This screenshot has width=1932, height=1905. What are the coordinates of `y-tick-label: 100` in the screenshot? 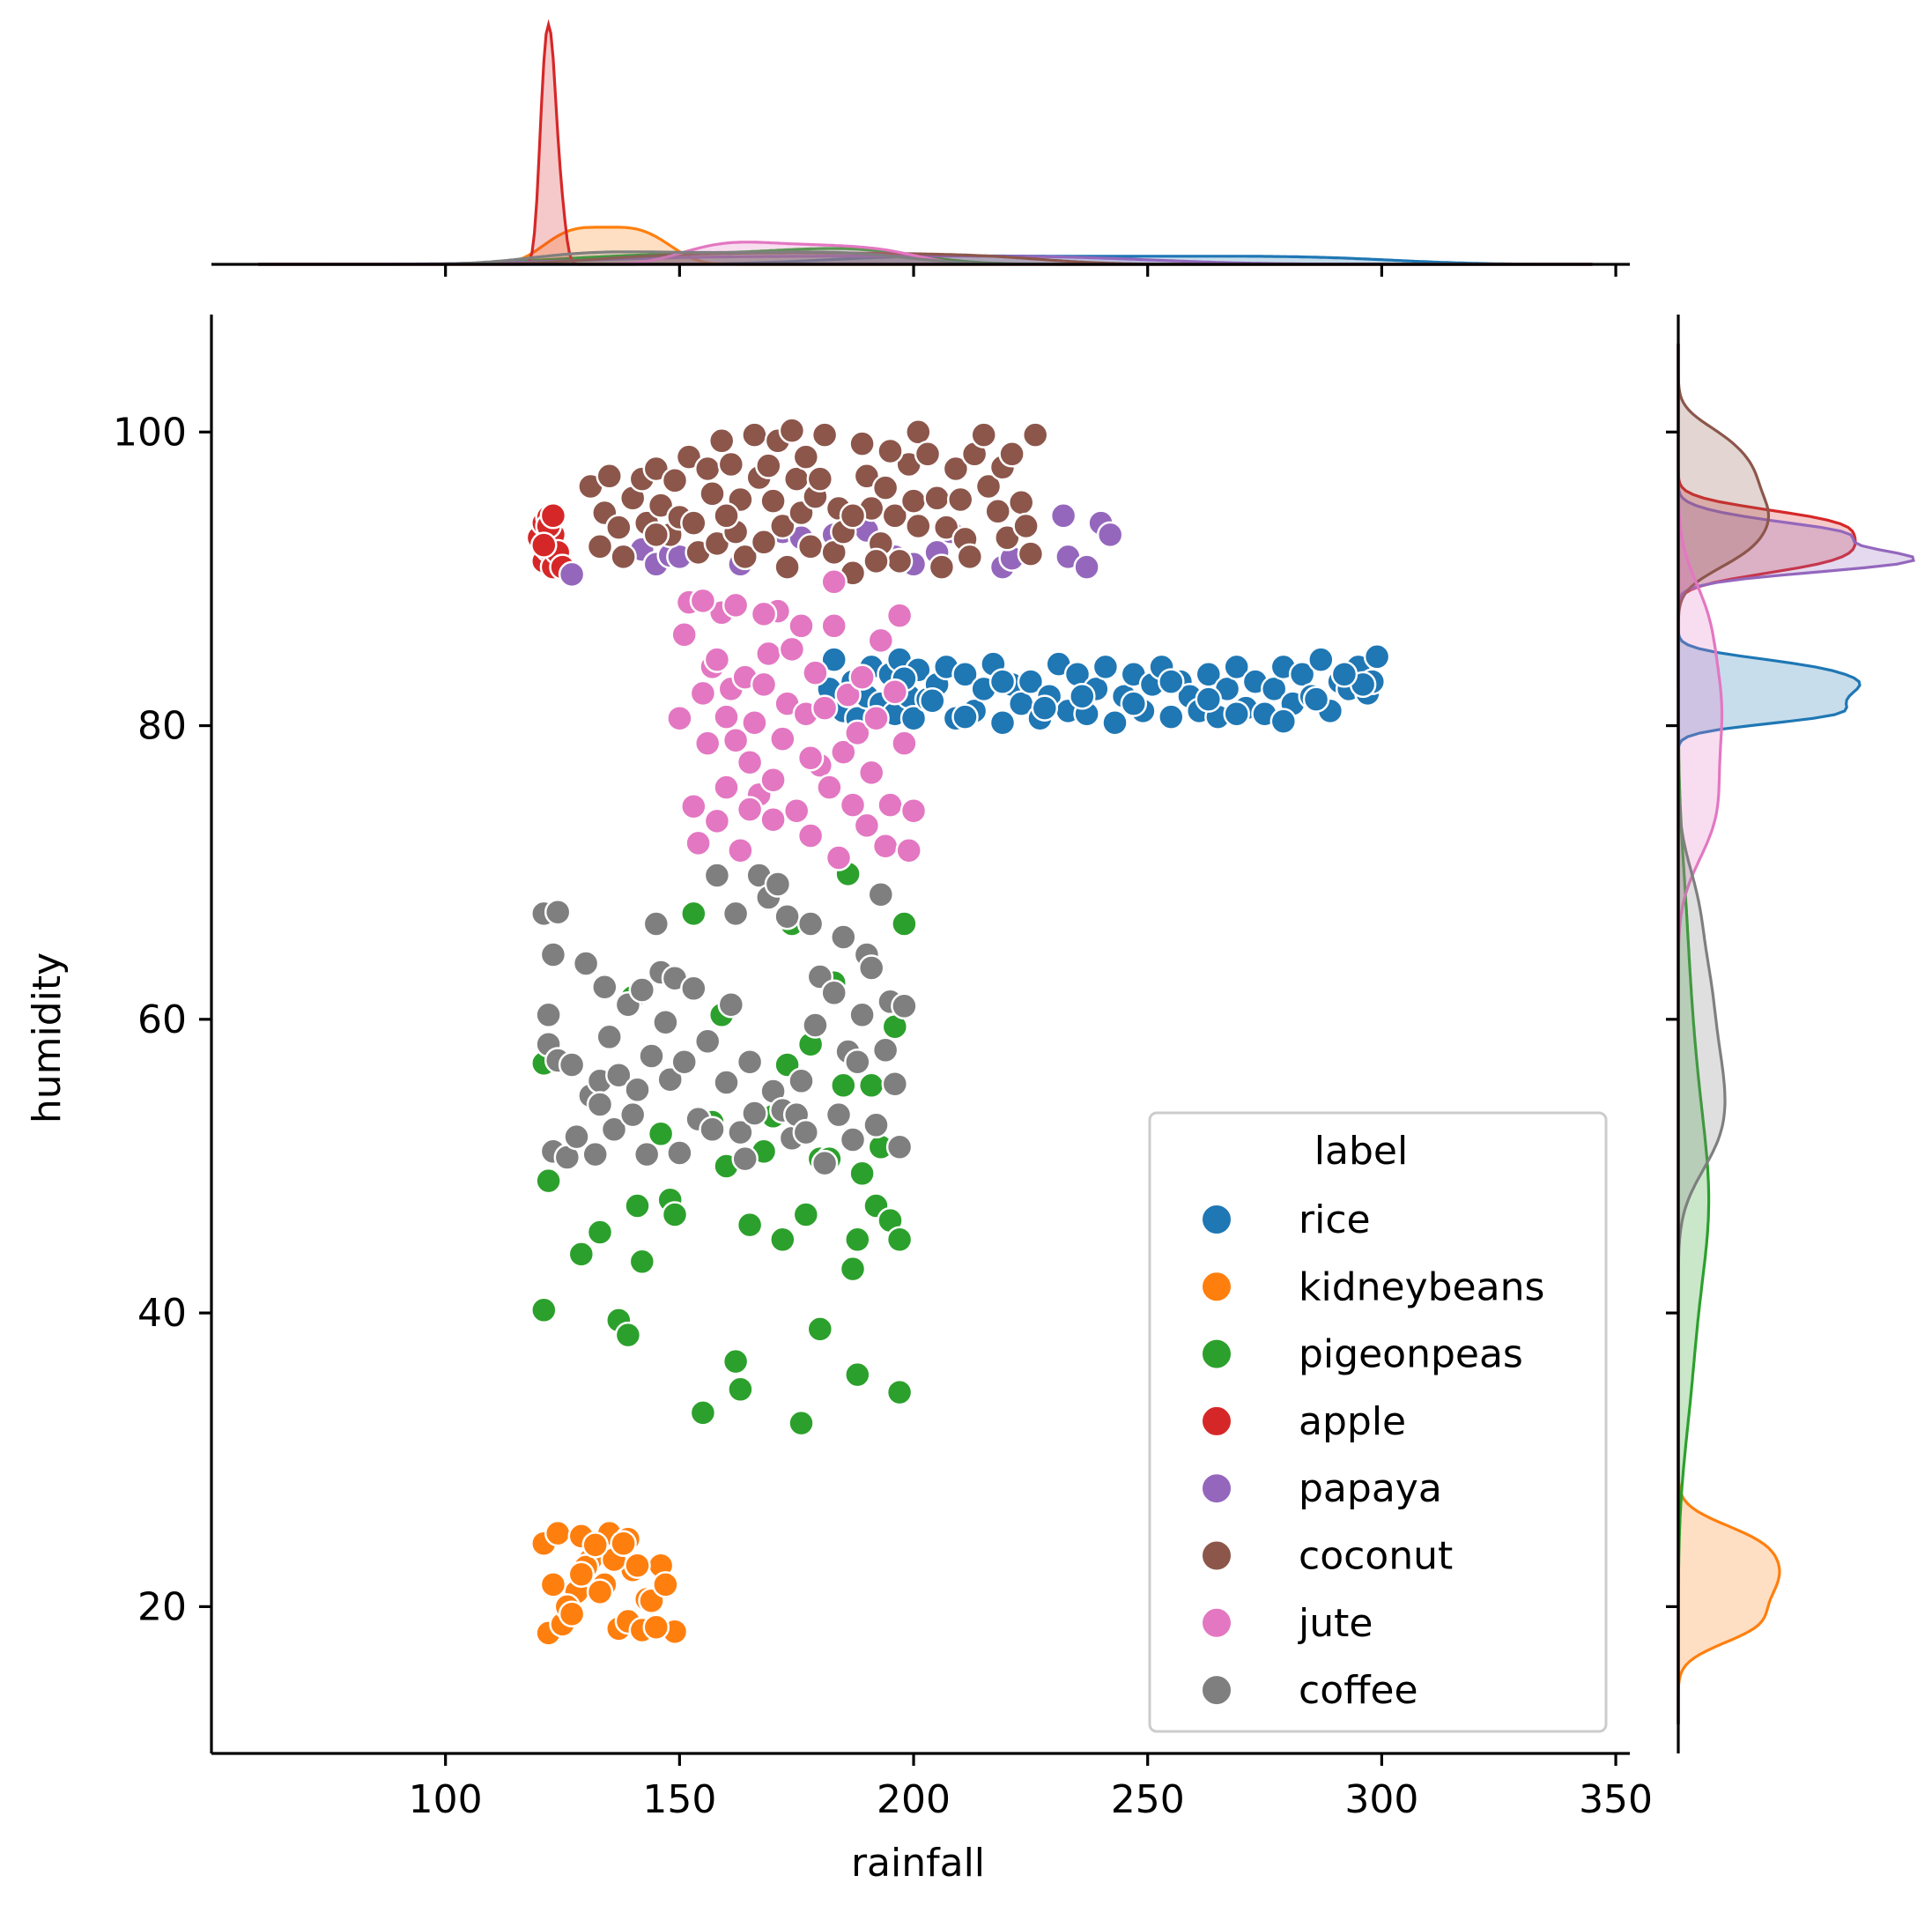 It's located at (150, 432).